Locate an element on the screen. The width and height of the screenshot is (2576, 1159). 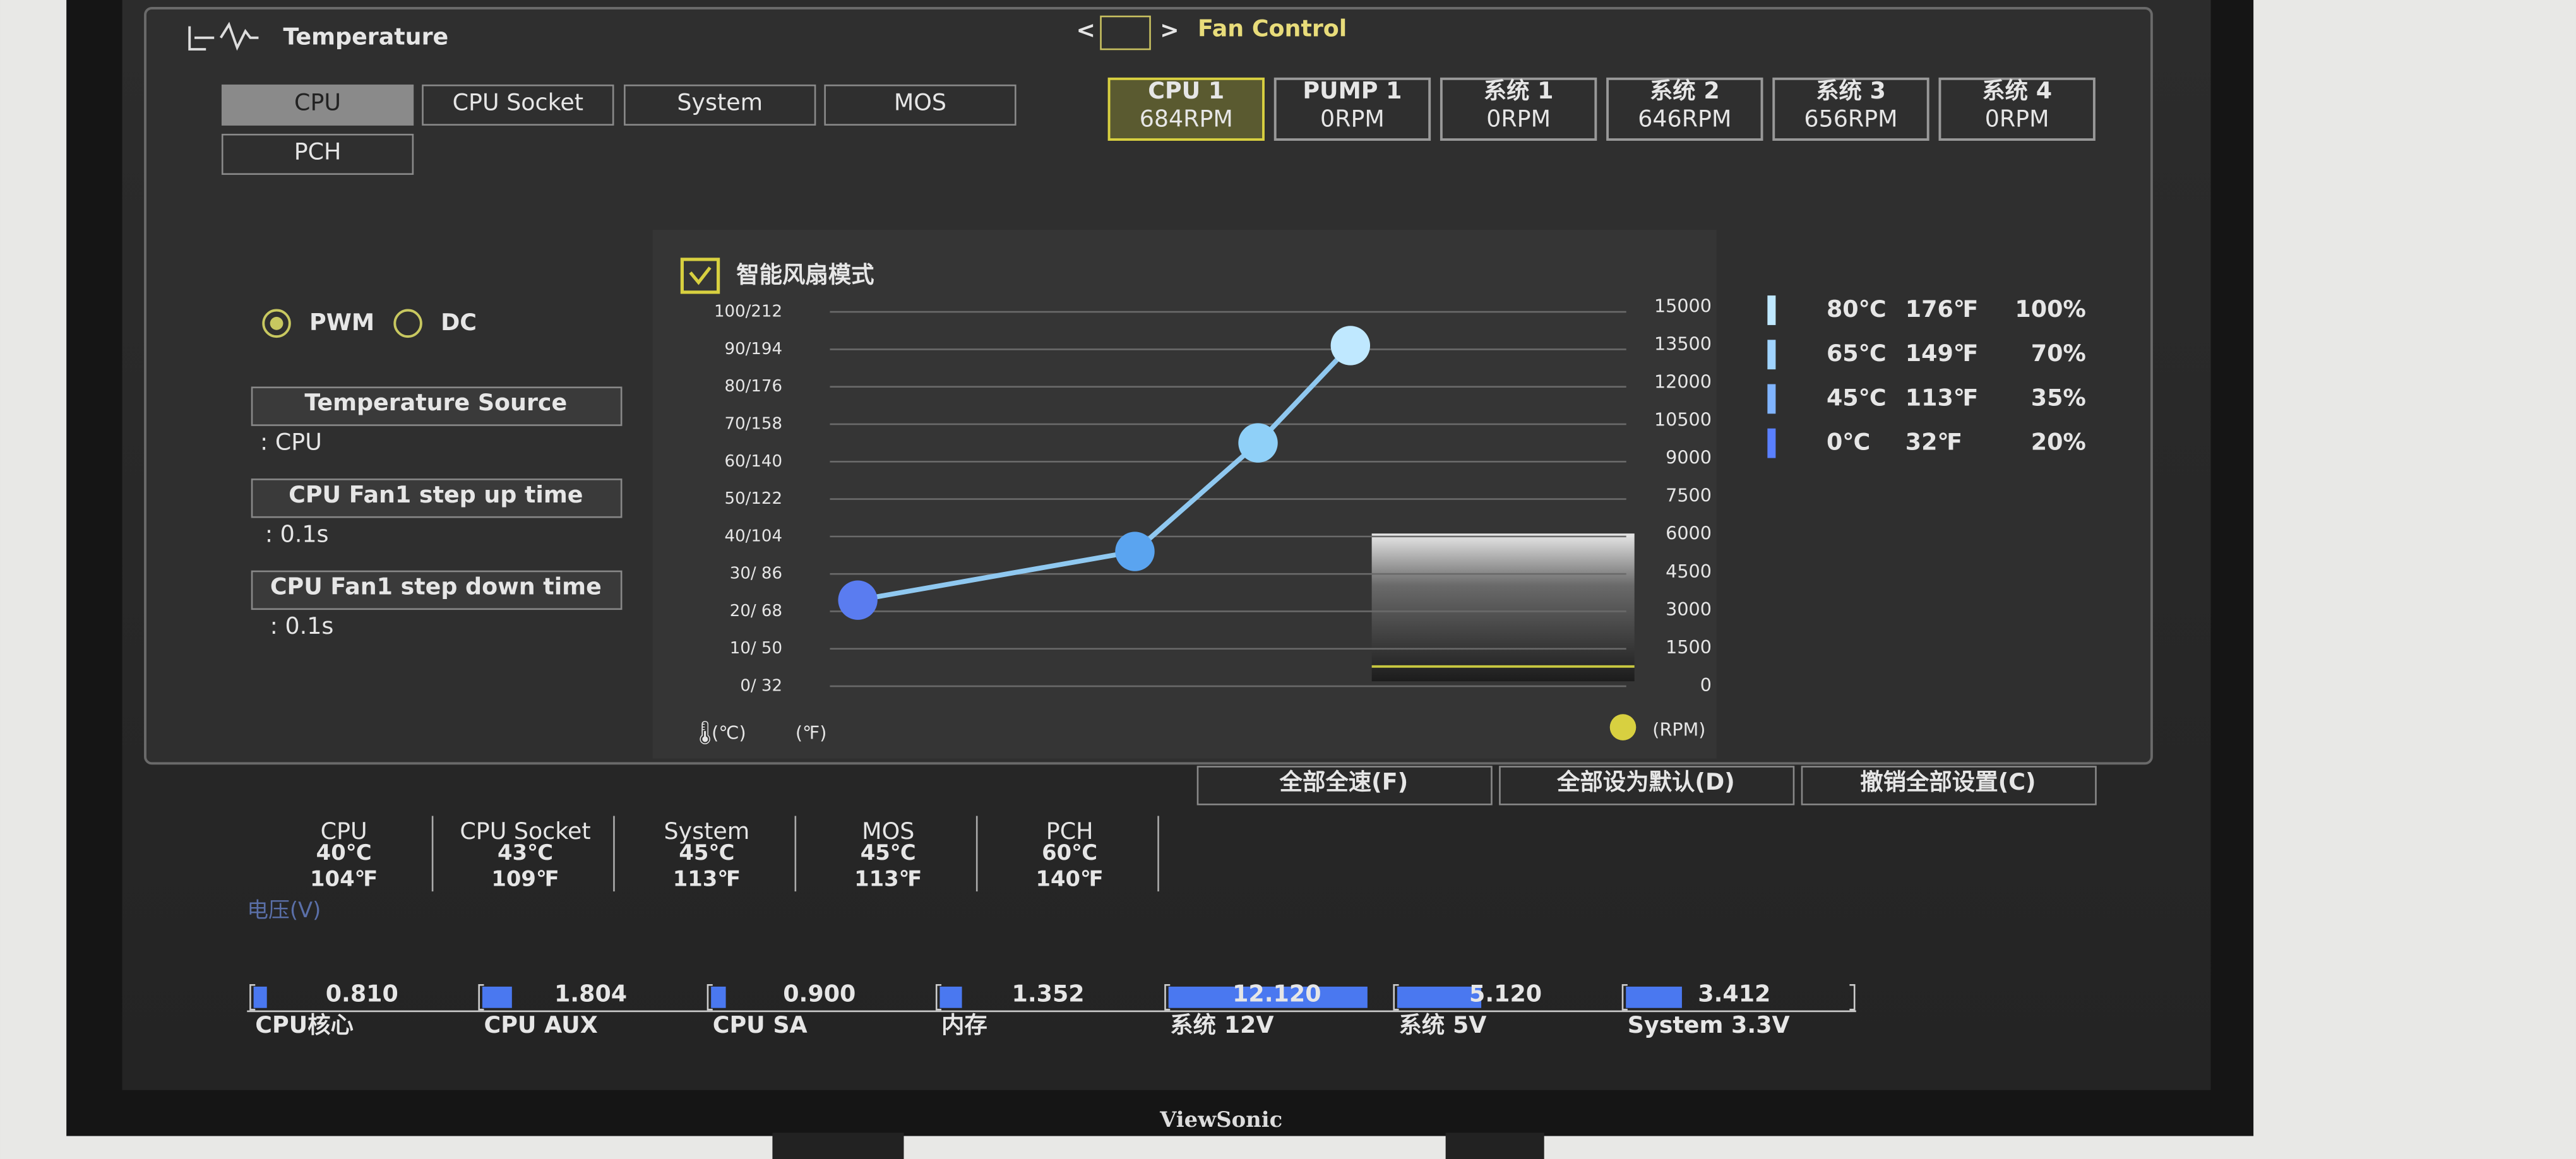
radio-pwm is located at coordinates (276, 323).